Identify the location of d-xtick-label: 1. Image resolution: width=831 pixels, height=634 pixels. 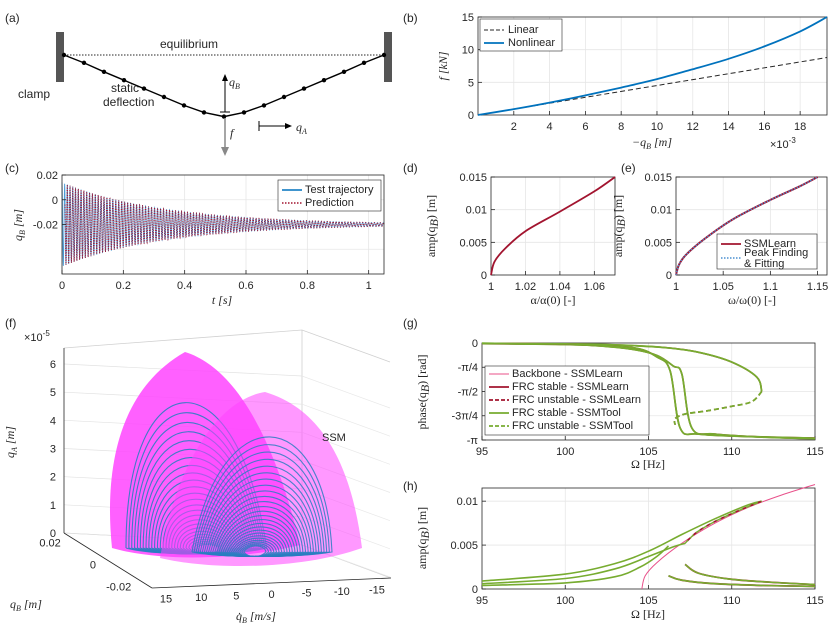
(491, 287).